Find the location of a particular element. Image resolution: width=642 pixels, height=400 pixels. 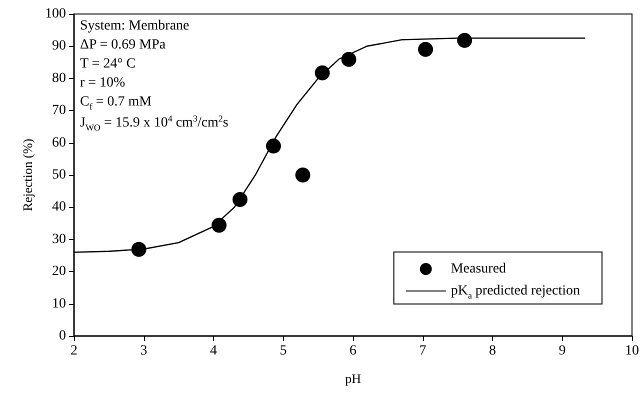

annotation: r = 10% is located at coordinates (103, 83).